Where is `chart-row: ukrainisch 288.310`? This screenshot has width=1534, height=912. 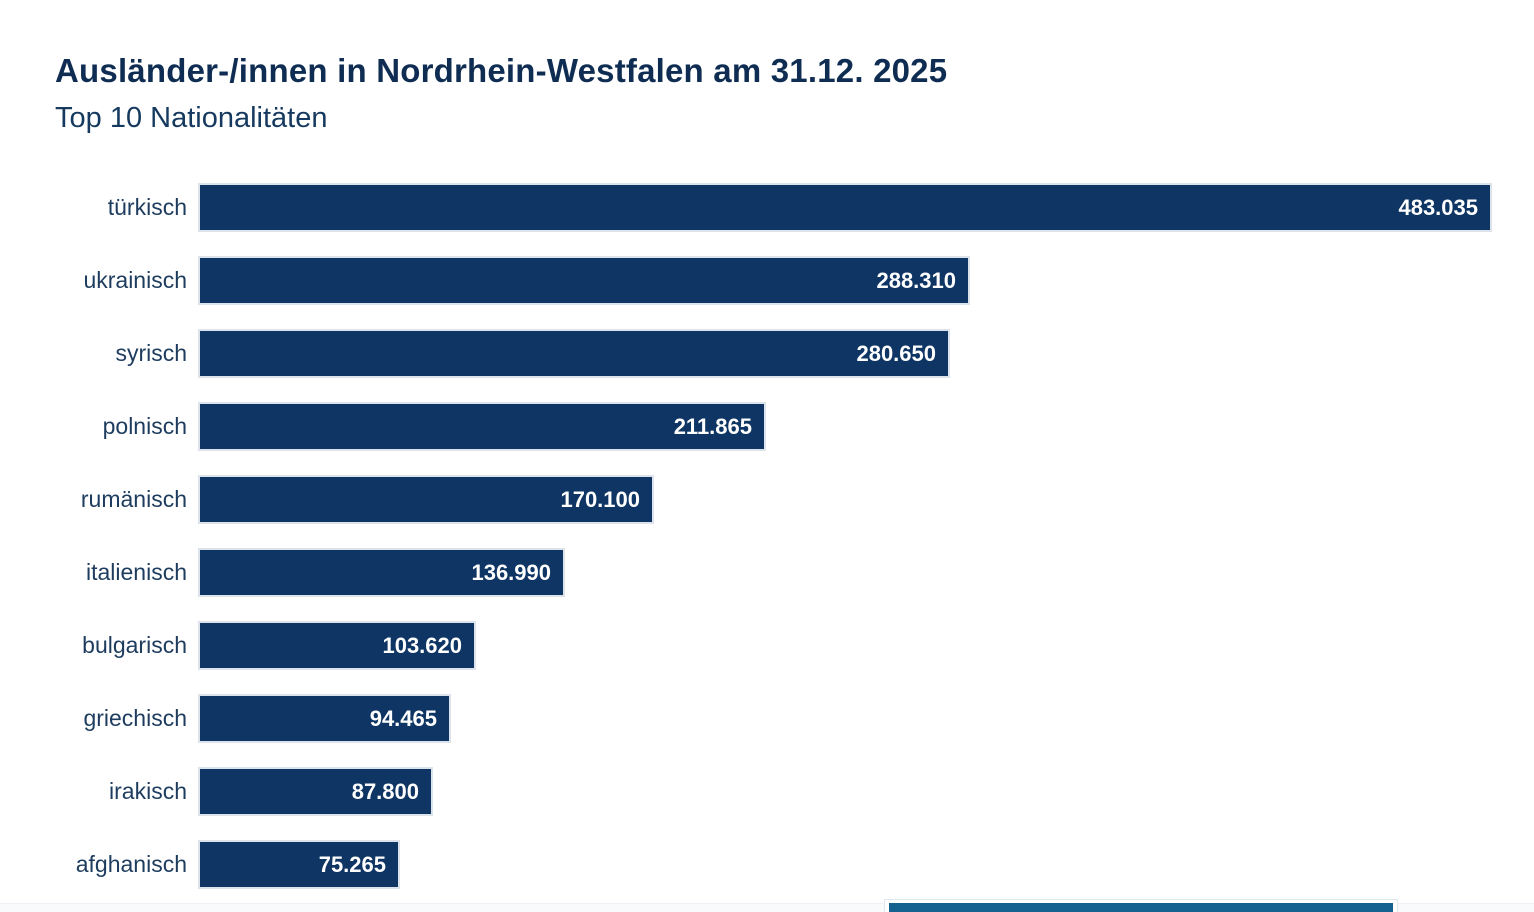 chart-row: ukrainisch 288.310 is located at coordinates (767, 280).